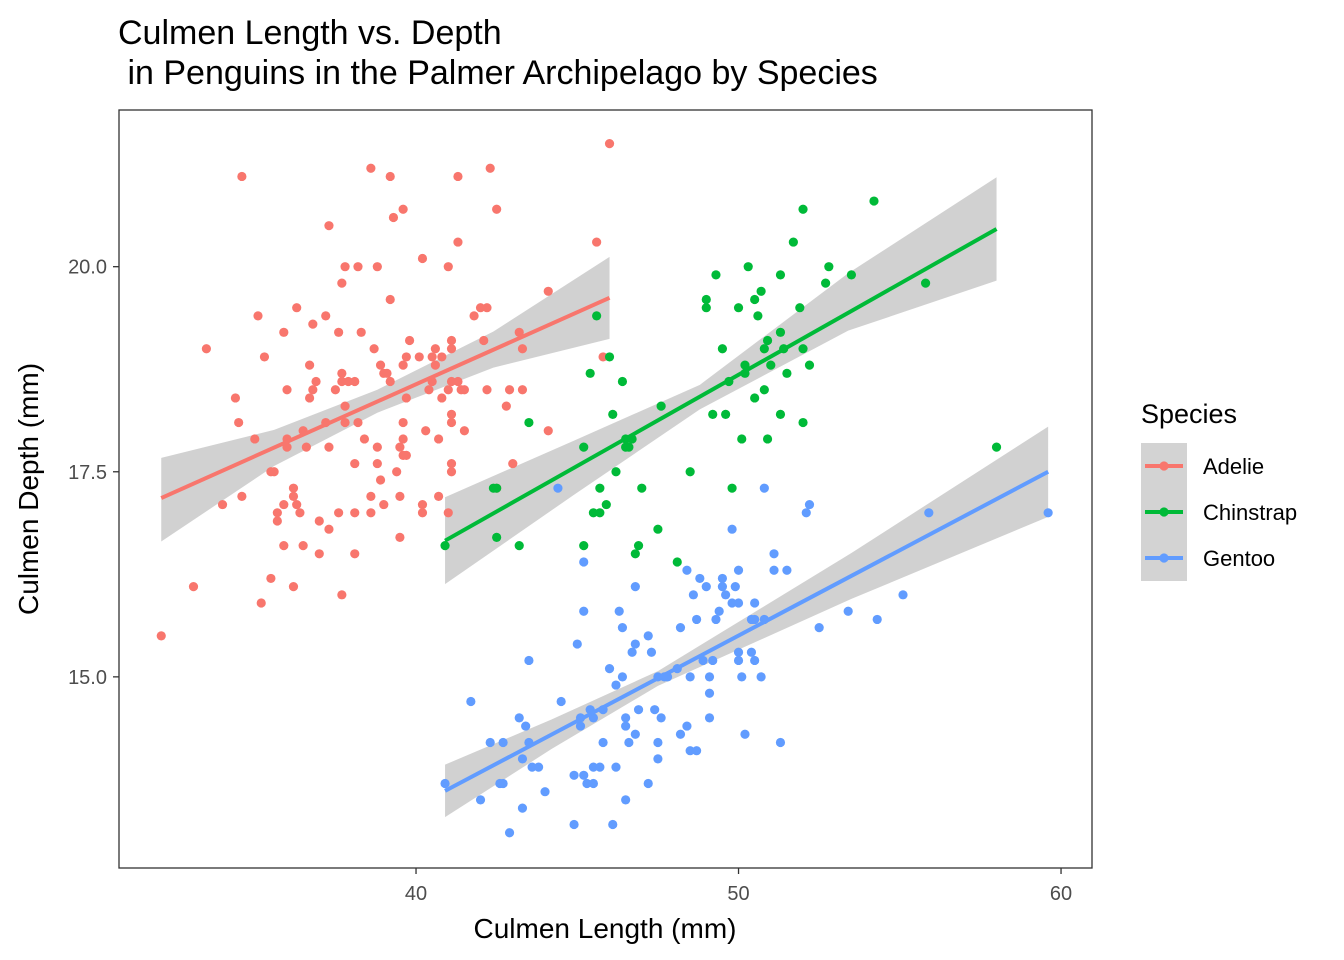 Image resolution: width=1344 pixels, height=960 pixels. I want to click on y-axis-title: Culmen Depth (mm), so click(28, 489).